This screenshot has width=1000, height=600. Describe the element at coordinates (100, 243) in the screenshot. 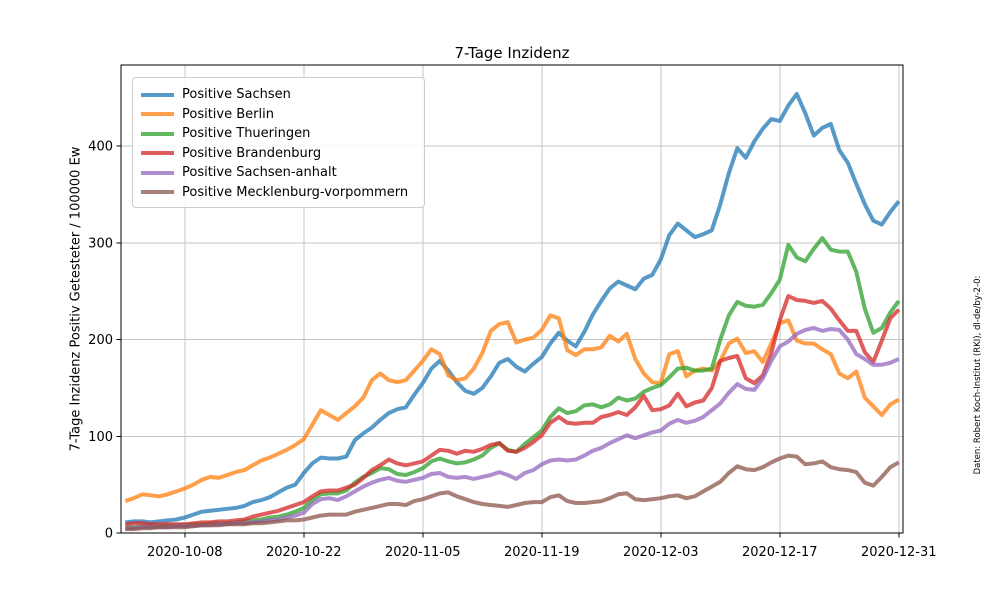

I see `y-tick-label: 300` at that location.